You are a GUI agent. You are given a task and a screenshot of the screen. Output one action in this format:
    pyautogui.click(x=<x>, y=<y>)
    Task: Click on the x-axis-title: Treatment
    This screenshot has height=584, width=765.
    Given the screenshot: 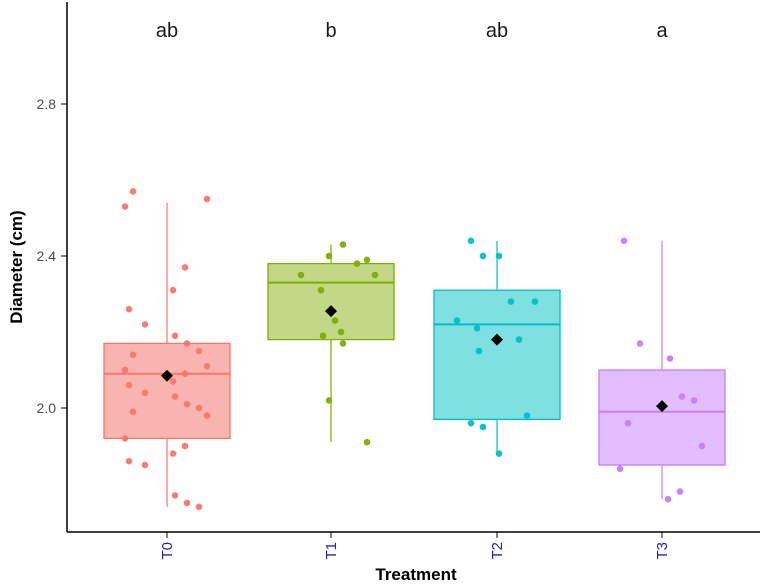 What is the action you would take?
    pyautogui.click(x=416, y=574)
    